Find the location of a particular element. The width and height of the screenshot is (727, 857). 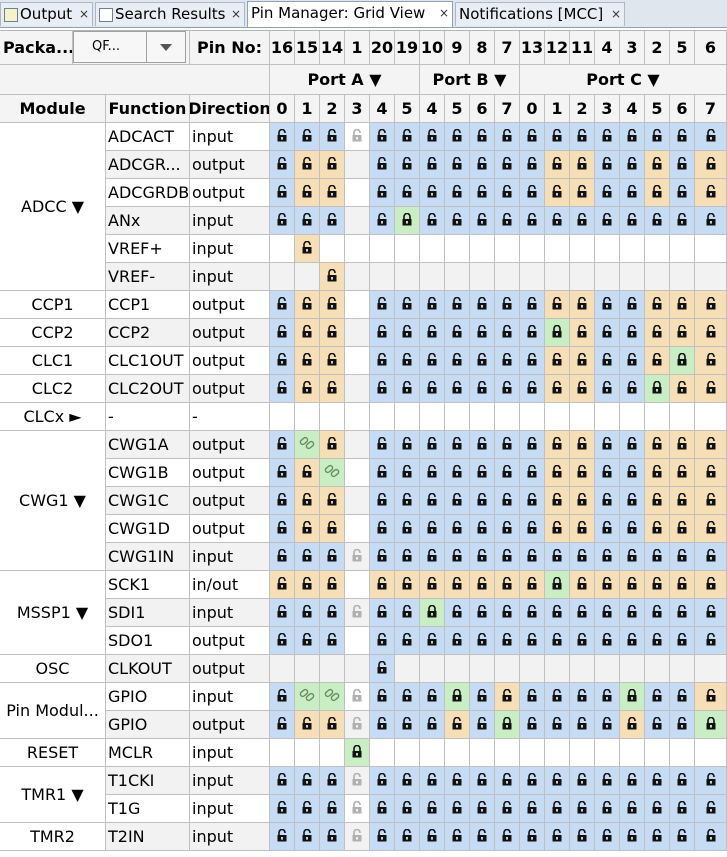

module-cell: CWG1 ▼ is located at coordinates (53, 501).